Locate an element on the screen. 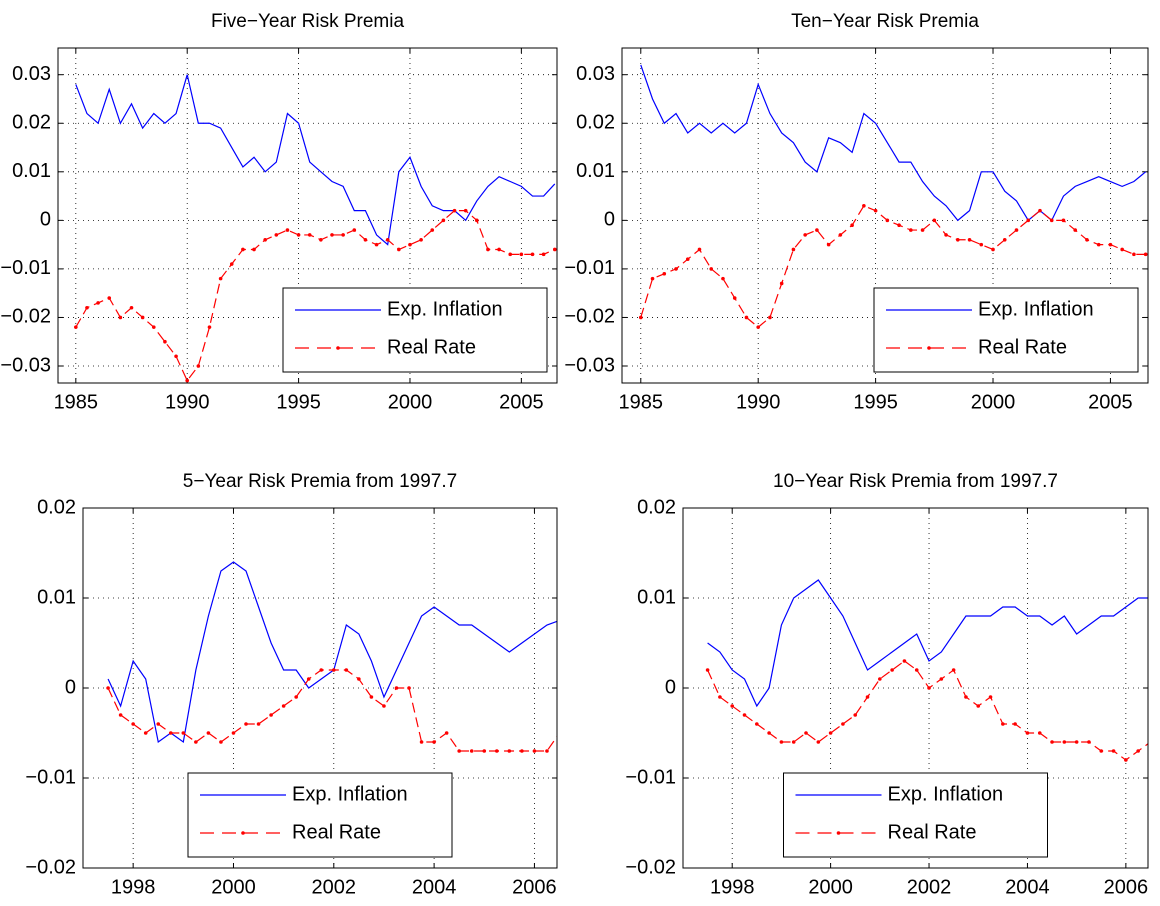 The width and height of the screenshot is (1160, 906). x-tick-label: 1998 is located at coordinates (133, 887).